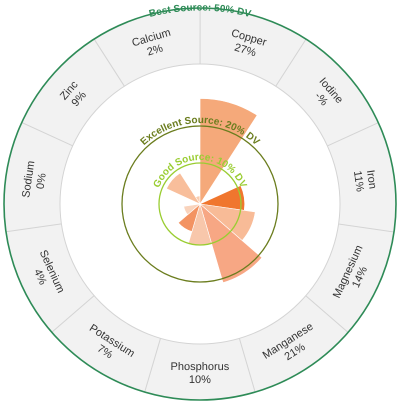 The width and height of the screenshot is (400, 404). Describe the element at coordinates (155, 50) in the screenshot. I see `category-value: 2%` at that location.